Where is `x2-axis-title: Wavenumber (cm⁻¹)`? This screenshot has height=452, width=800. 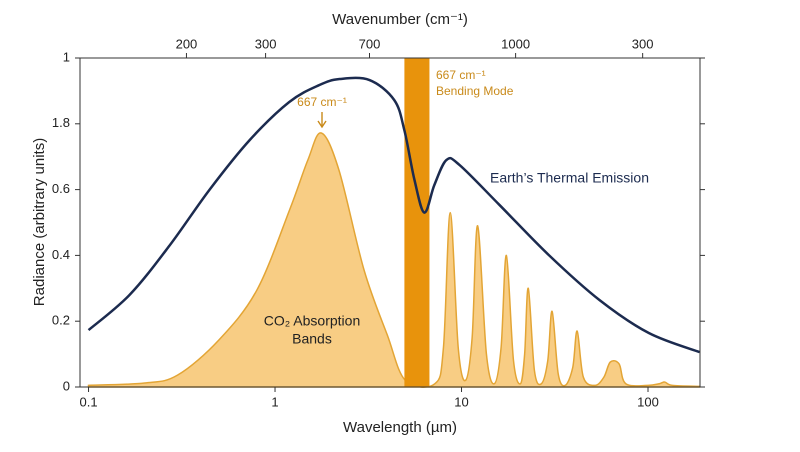 x2-axis-title: Wavenumber (cm⁻¹) is located at coordinates (400, 19).